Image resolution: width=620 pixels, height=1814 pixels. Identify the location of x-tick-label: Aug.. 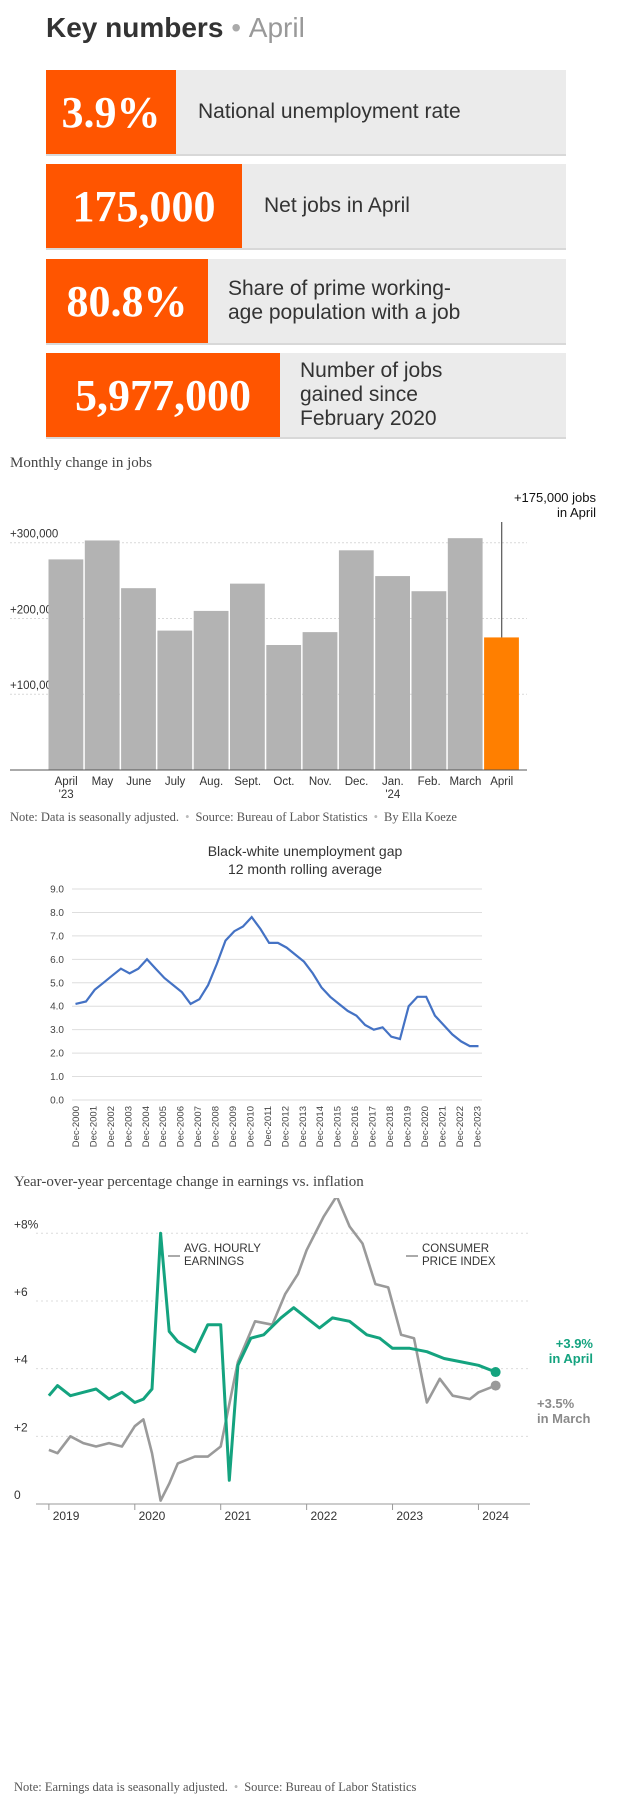
(212, 782).